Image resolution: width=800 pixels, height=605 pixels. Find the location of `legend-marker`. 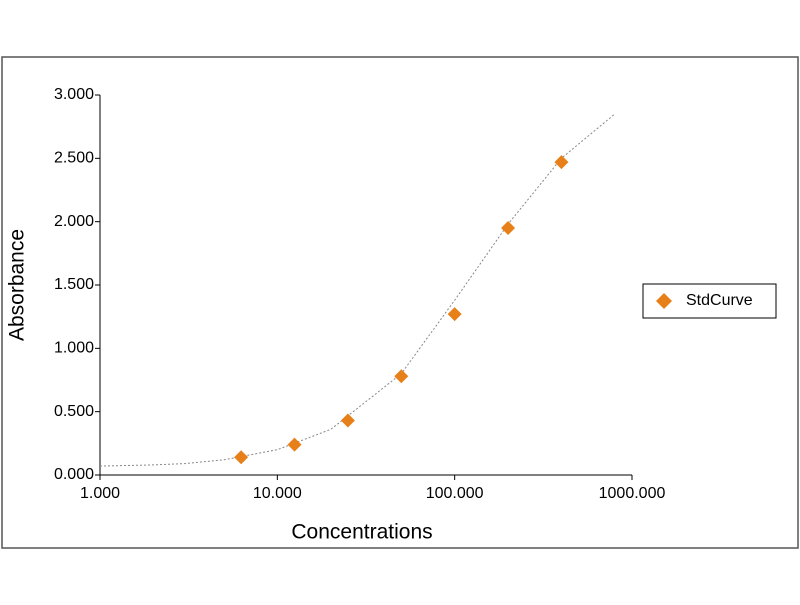

legend-marker is located at coordinates (664, 301).